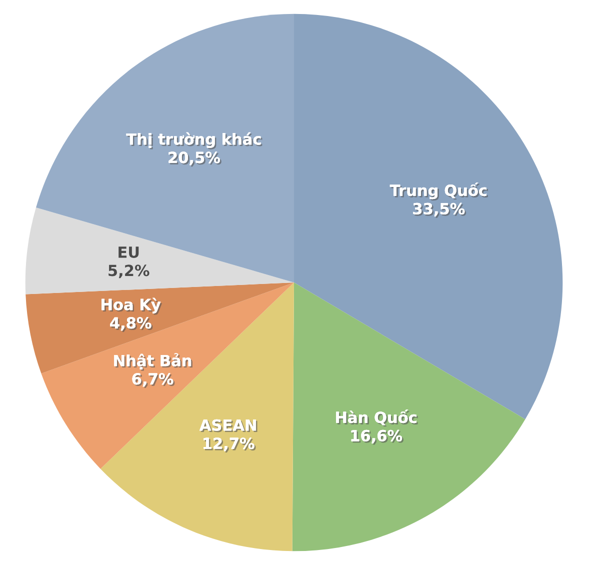 This screenshot has height=565, width=600. Describe the element at coordinates (195, 159) in the screenshot. I see `data-label: 20,5%` at that location.